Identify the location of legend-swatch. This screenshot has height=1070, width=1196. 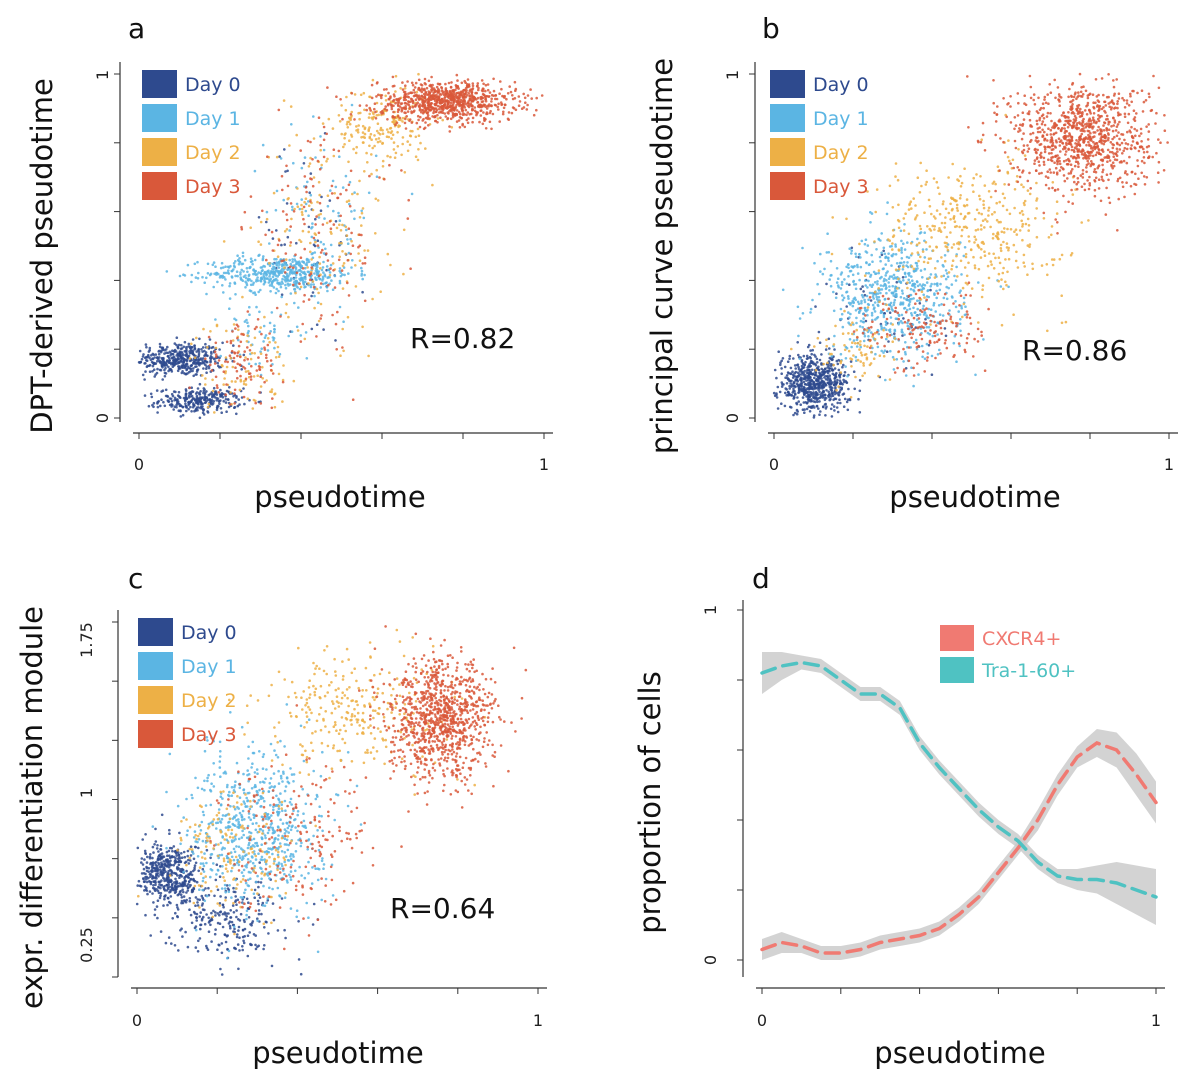
(159, 84).